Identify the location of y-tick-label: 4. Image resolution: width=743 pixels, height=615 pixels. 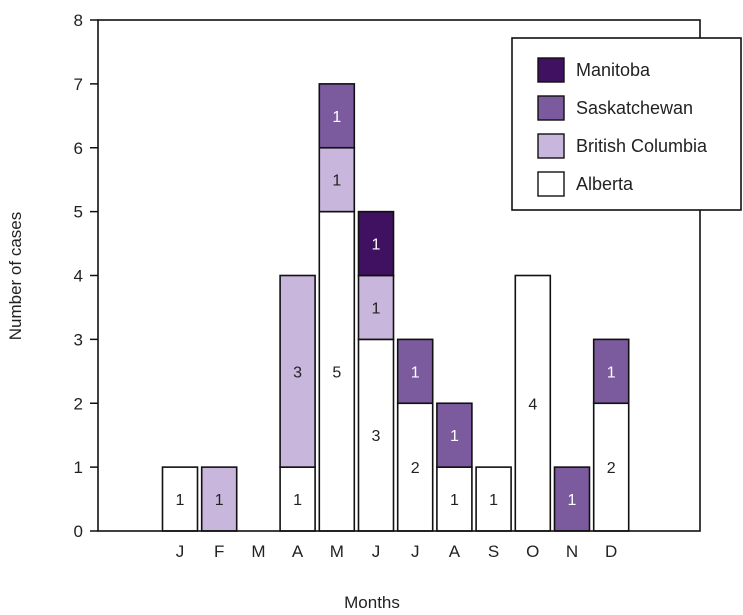
(78, 276).